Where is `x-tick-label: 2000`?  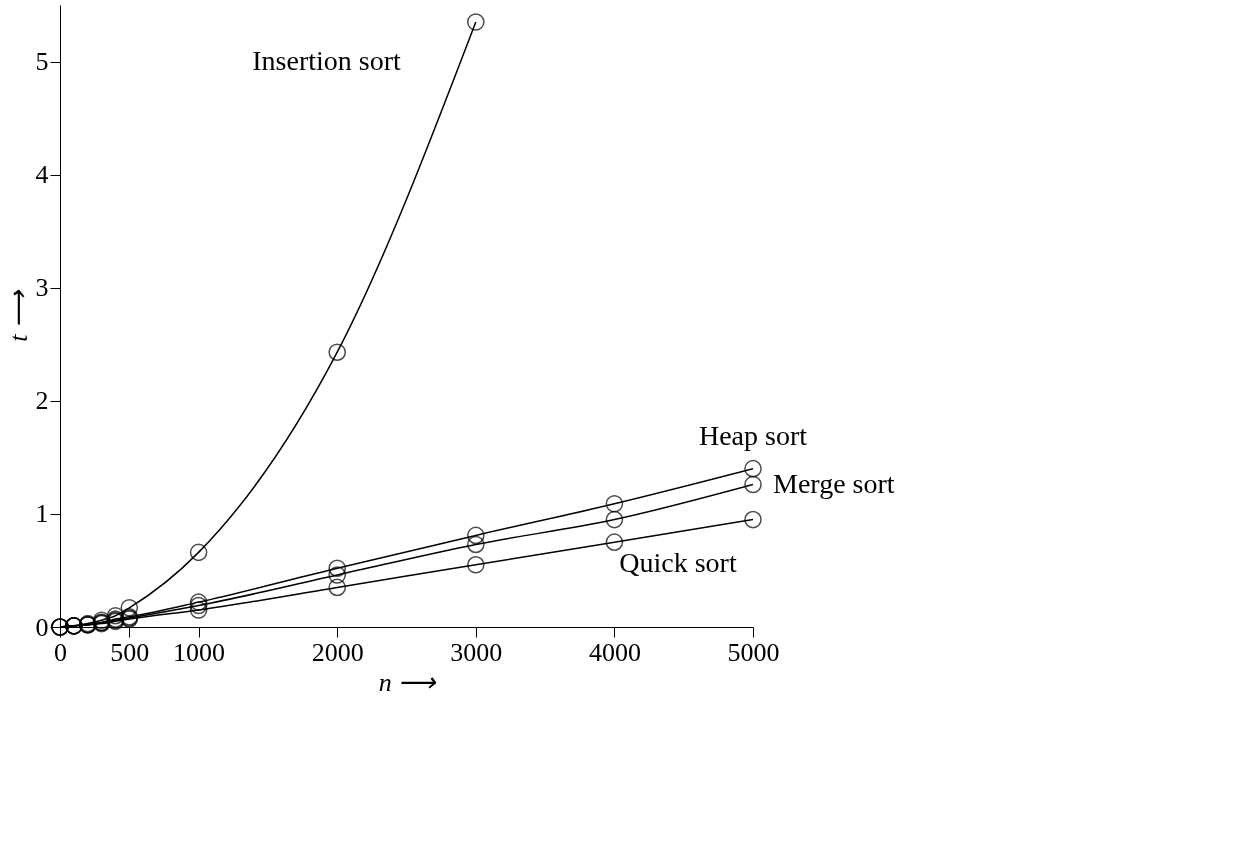
x-tick-label: 2000 is located at coordinates (337, 652).